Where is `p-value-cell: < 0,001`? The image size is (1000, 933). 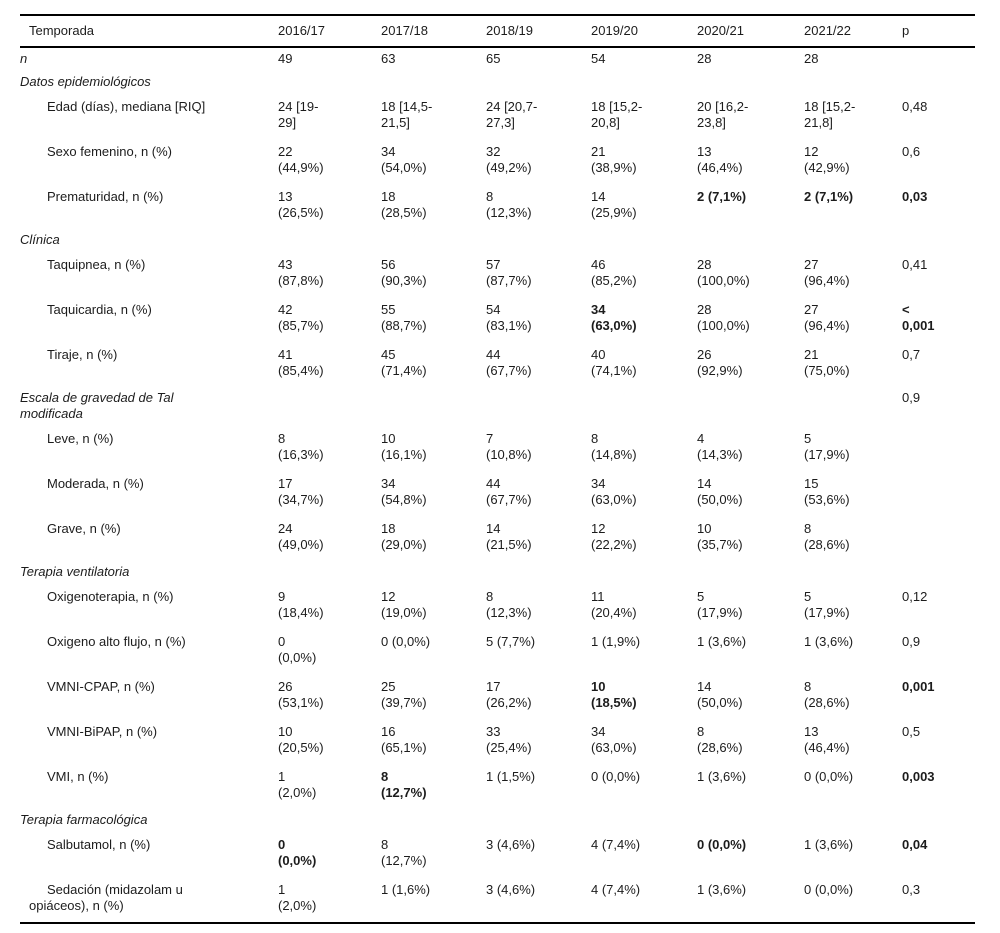
p-value-cell: < 0,001 is located at coordinates (918, 317).